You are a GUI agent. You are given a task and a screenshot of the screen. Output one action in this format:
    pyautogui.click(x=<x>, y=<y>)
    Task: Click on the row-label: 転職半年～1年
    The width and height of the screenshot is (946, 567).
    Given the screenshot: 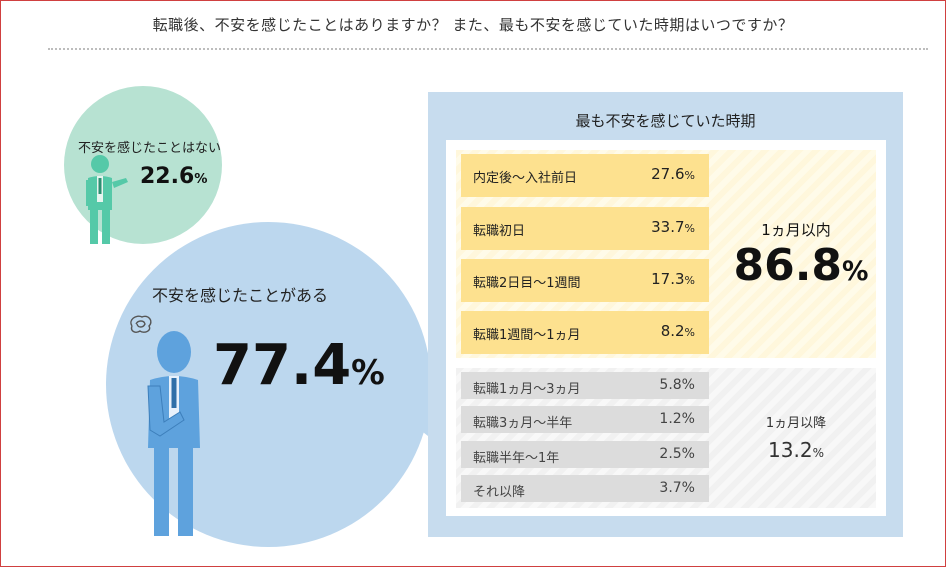 What is the action you would take?
    pyautogui.click(x=516, y=458)
    